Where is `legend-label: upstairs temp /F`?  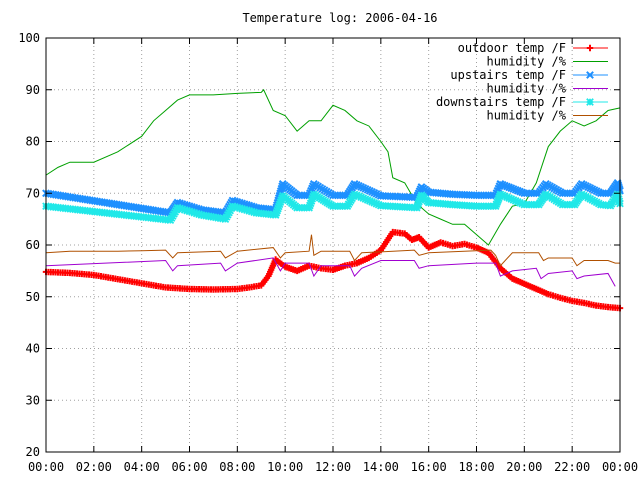
legend-label: upstairs temp /F is located at coordinates (508, 75).